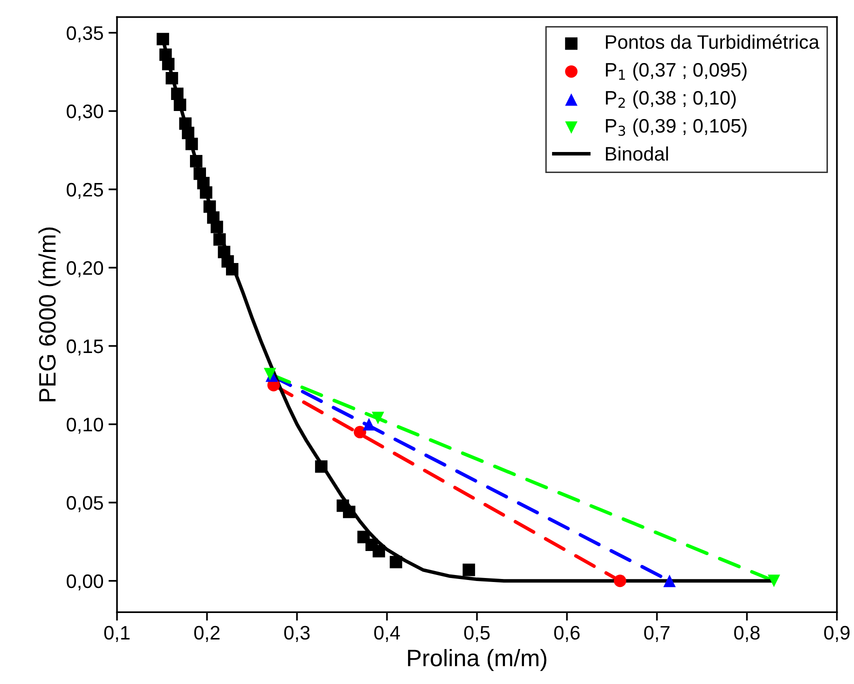 The height and width of the screenshot is (684, 854). Describe the element at coordinates (671, 99) in the screenshot. I see `legend-label: P$_{2}$ (0,38 ; 0,10)` at that location.